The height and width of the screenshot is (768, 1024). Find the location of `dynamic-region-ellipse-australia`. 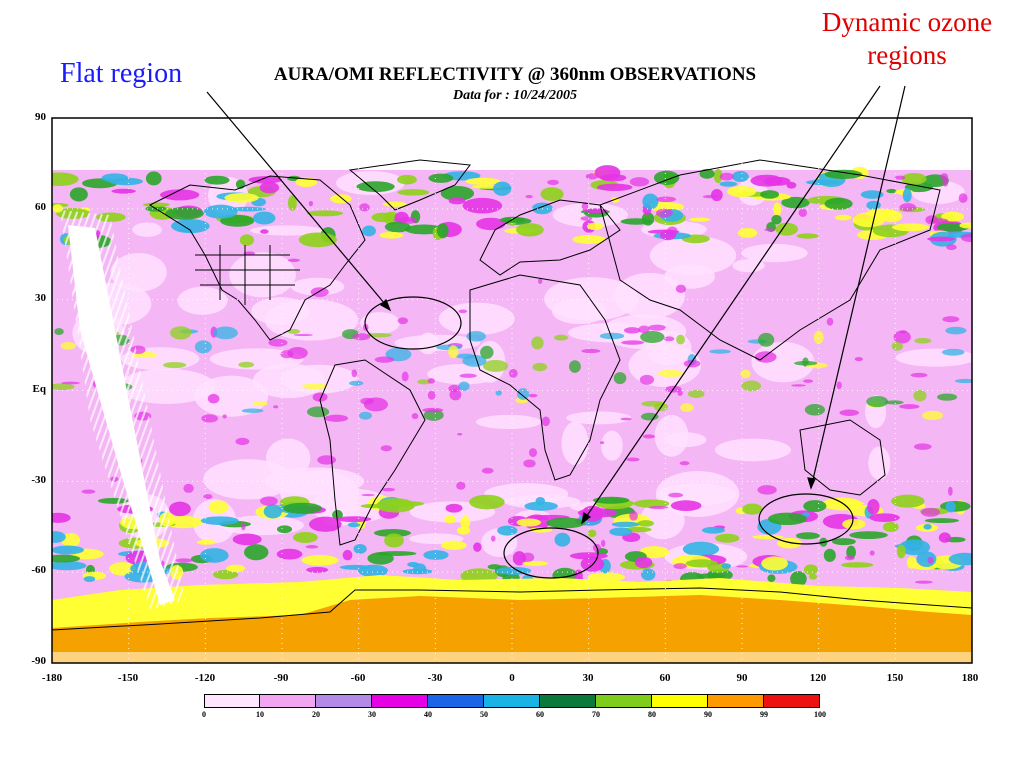

dynamic-region-ellipse-australia is located at coordinates (806, 519).